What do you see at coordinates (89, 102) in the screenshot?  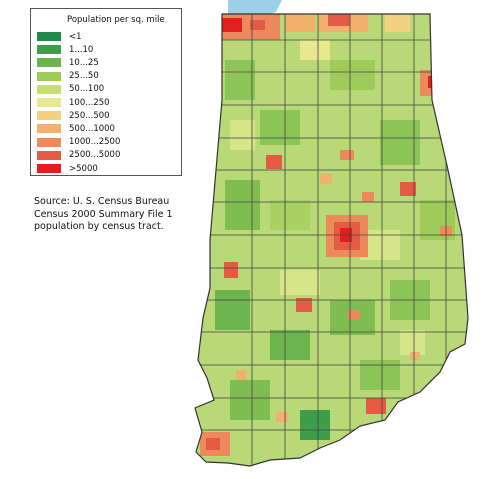 I see `legend-label: 100...250` at bounding box center [89, 102].